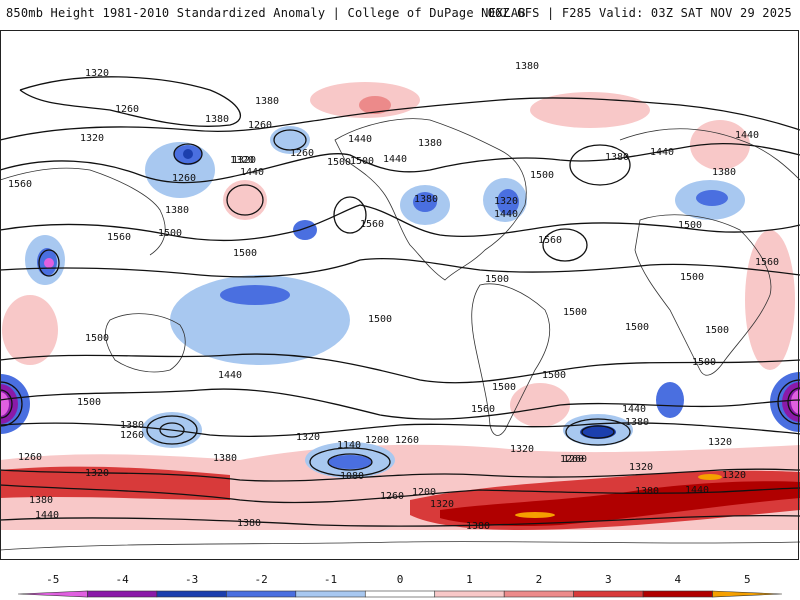 The width and height of the screenshot is (800, 600). I want to click on contour-closed-low-west-edge, so click(11, 404).